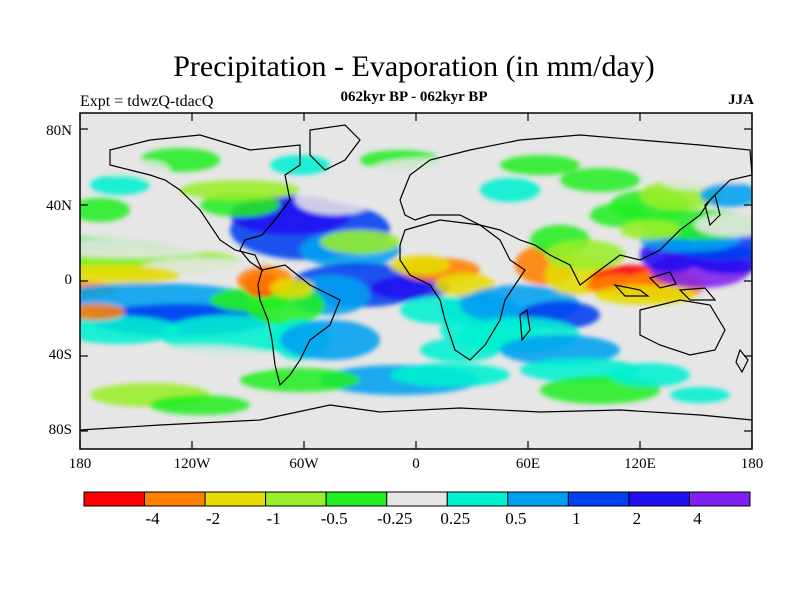 This screenshot has height=600, width=800. What do you see at coordinates (414, 66) in the screenshot?
I see `chart-title: Precipitation - Evaporation (in mm/day)` at bounding box center [414, 66].